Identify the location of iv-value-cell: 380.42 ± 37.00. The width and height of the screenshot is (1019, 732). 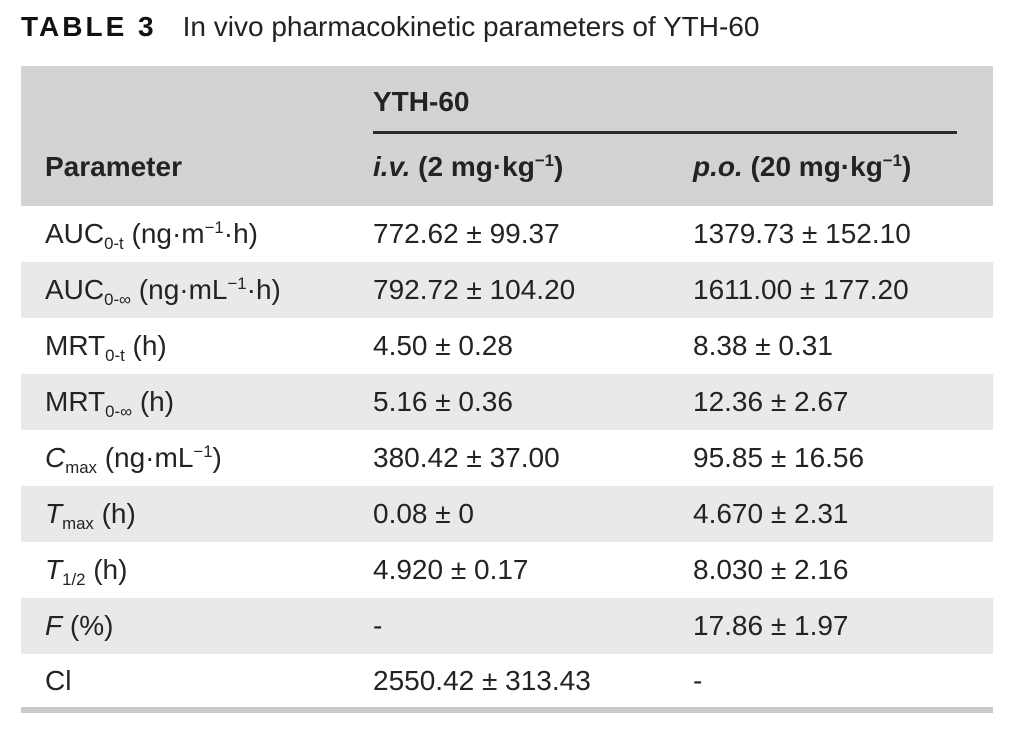
(533, 458).